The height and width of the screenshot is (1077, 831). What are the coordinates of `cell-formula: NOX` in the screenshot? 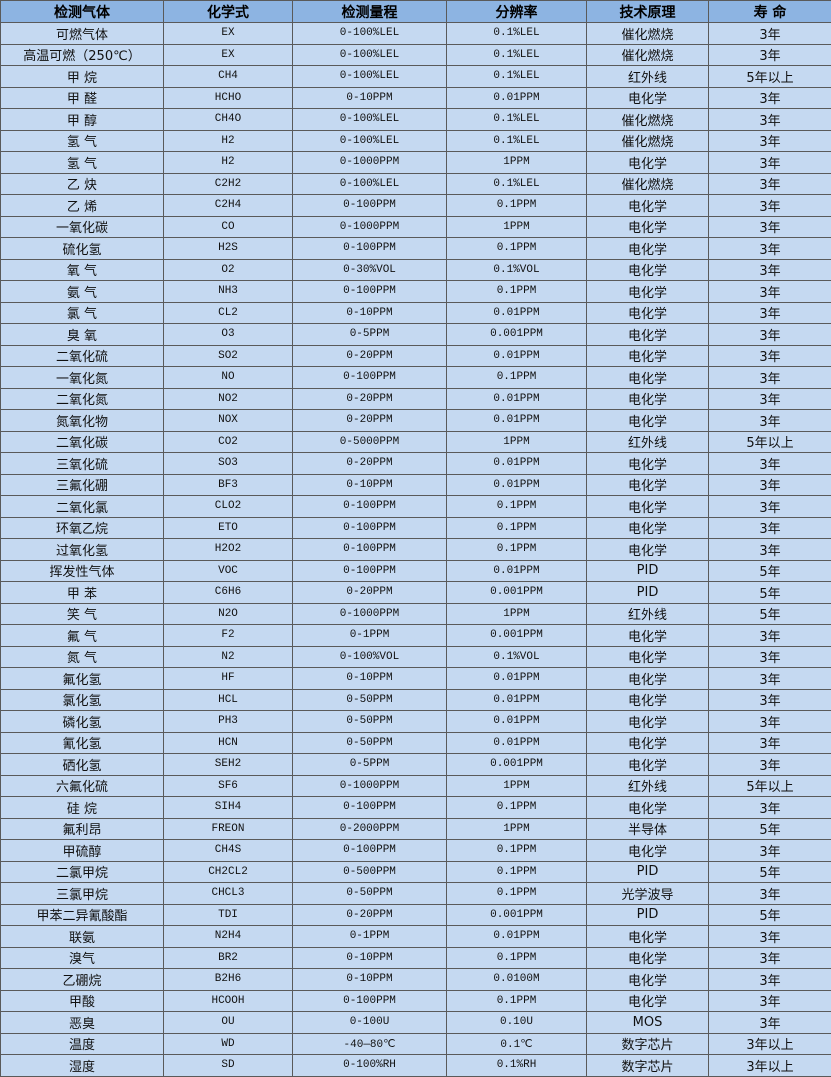 It's located at (228, 421).